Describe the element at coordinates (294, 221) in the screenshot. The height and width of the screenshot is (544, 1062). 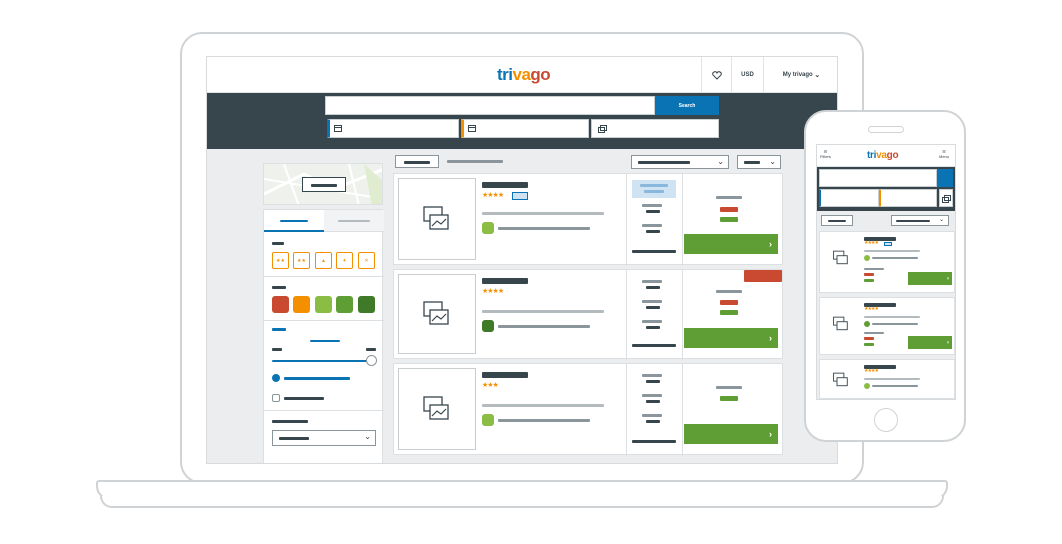
I see `tab-filters` at that location.